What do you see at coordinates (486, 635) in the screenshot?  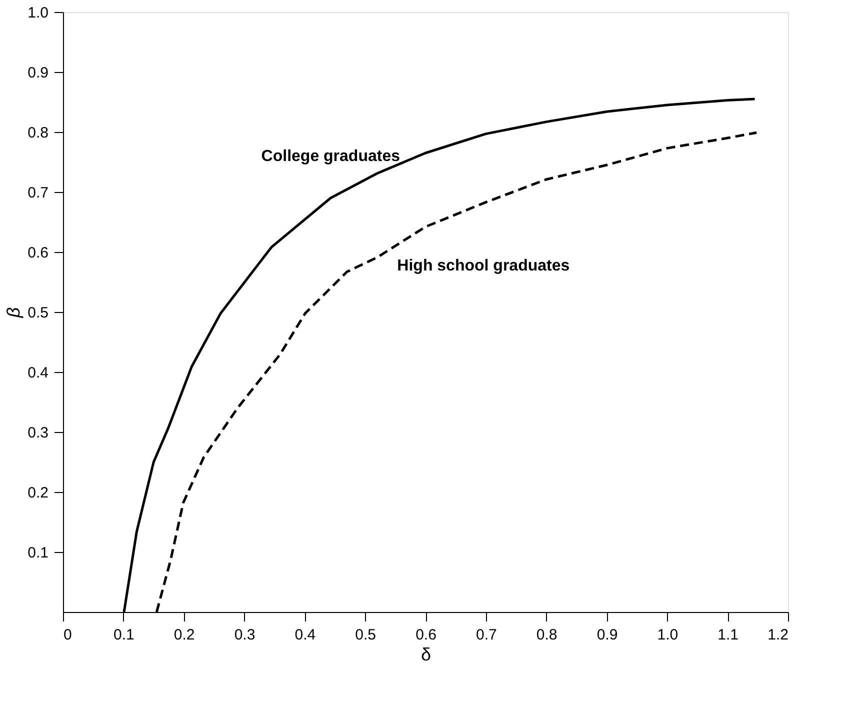 I see `x-tick-label: 0.7` at bounding box center [486, 635].